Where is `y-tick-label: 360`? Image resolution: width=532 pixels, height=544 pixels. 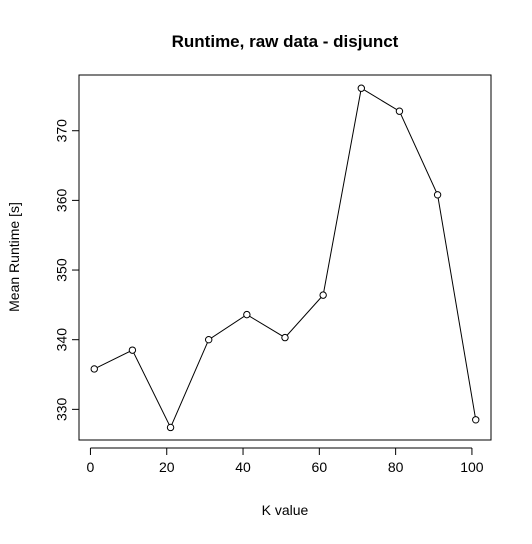 y-tick-label: 360 is located at coordinates (62, 200).